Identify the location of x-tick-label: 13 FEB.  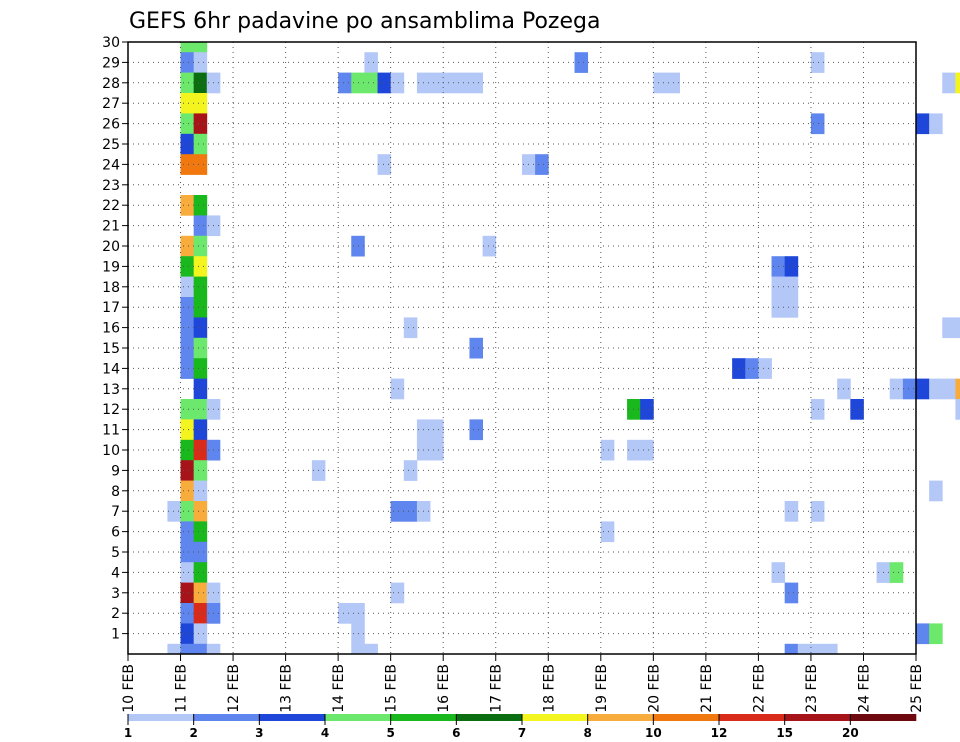
(287, 688).